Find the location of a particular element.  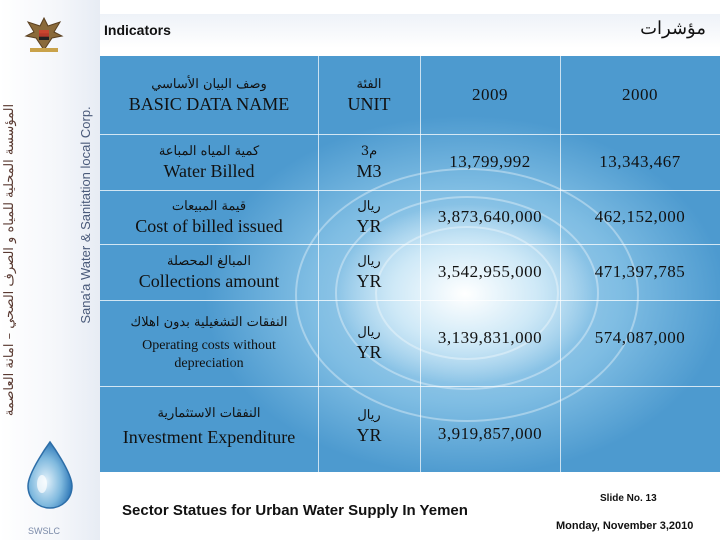

row-value-2009: 3,139,831,000 is located at coordinates (490, 337).